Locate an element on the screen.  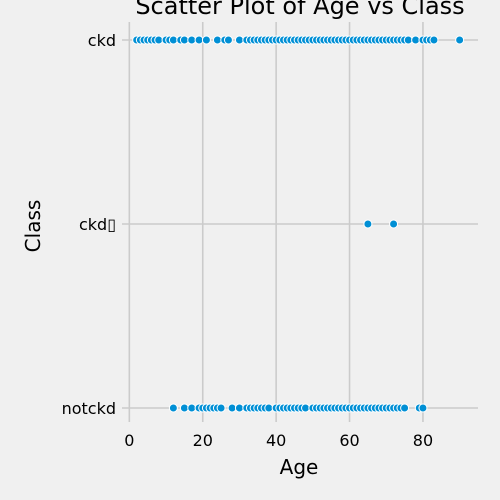
x-tick-label: 80 is located at coordinates (423, 440).